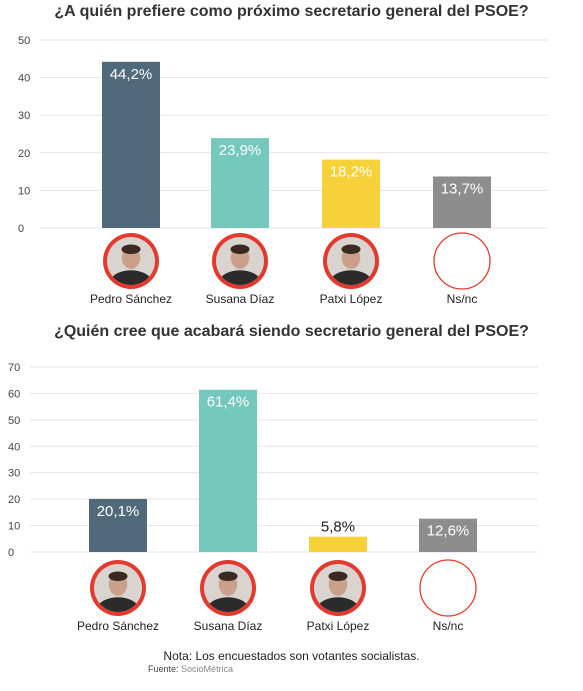  I want to click on bar-value-label: 13,7%, so click(462, 188).